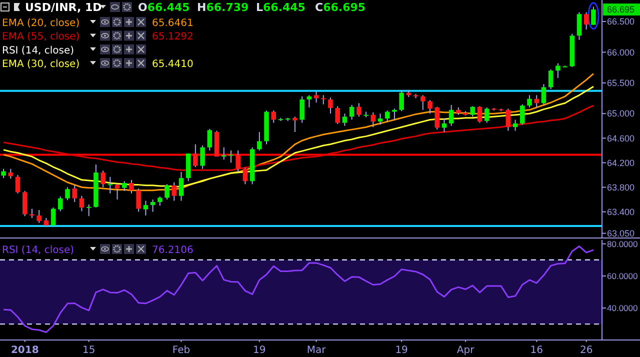 The width and height of the screenshot is (640, 357). What do you see at coordinates (316, 350) in the screenshot?
I see `x-tick-label: Mar` at bounding box center [316, 350].